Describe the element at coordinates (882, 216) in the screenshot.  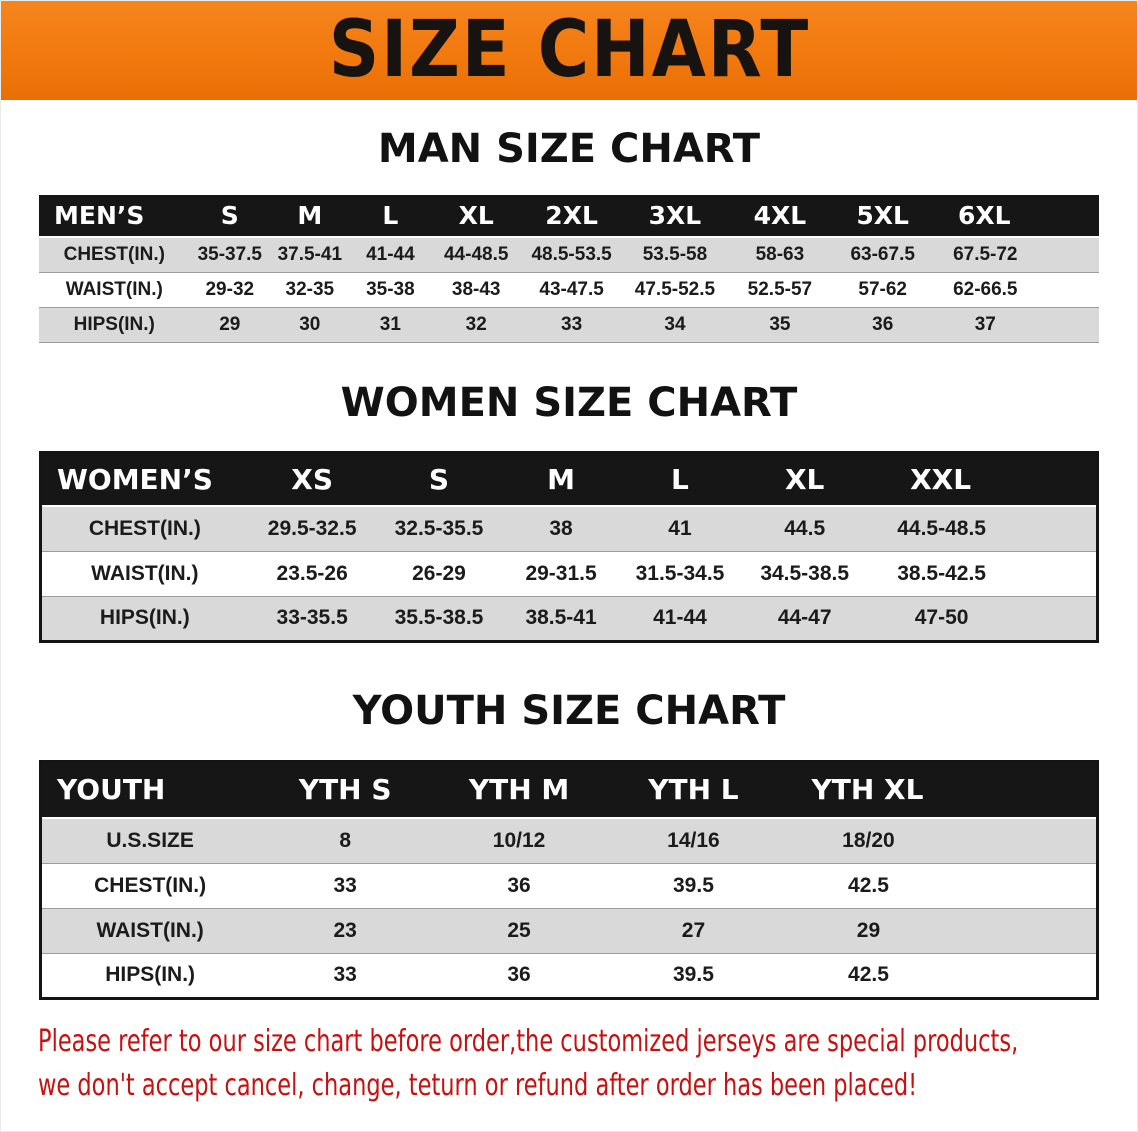
I see `size-column-header: 5XL` at that location.